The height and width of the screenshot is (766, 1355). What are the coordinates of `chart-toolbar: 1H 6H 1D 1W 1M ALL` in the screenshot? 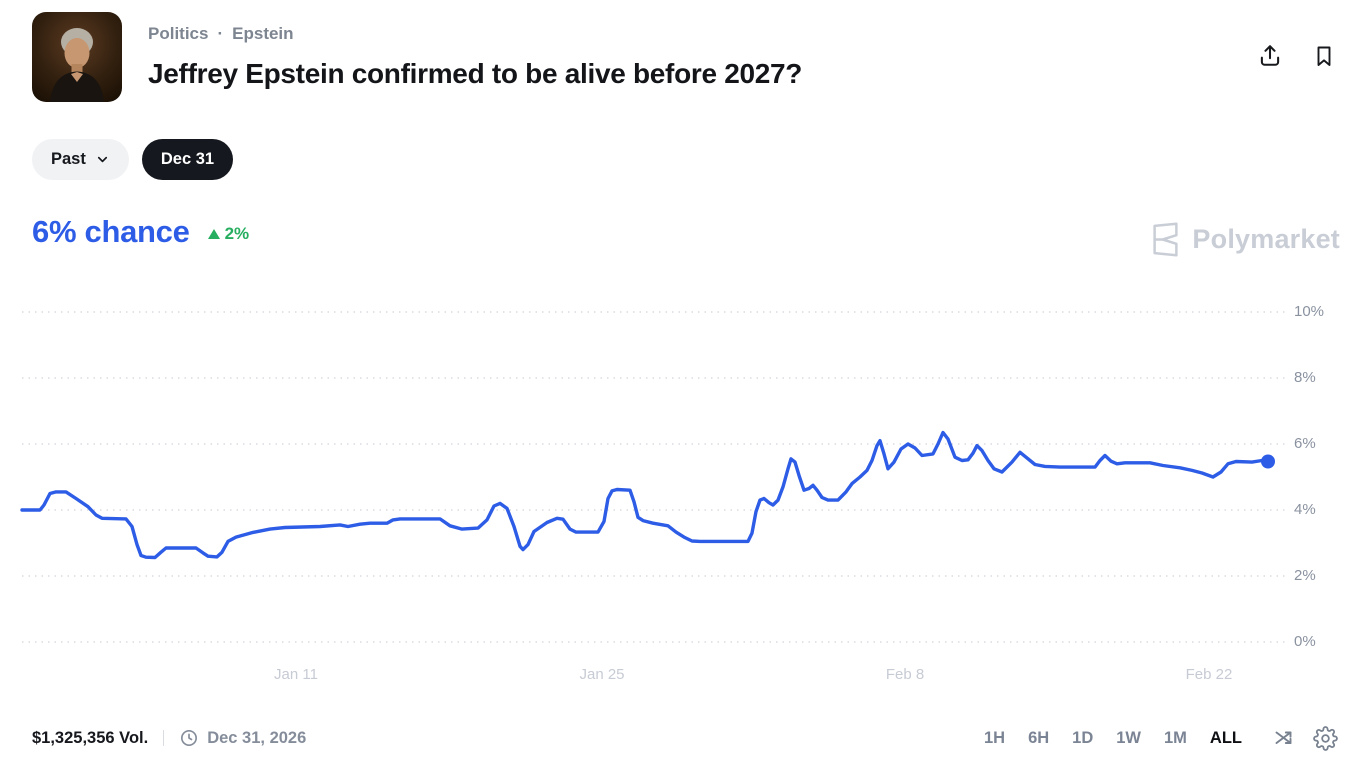 It's located at (1158, 738).